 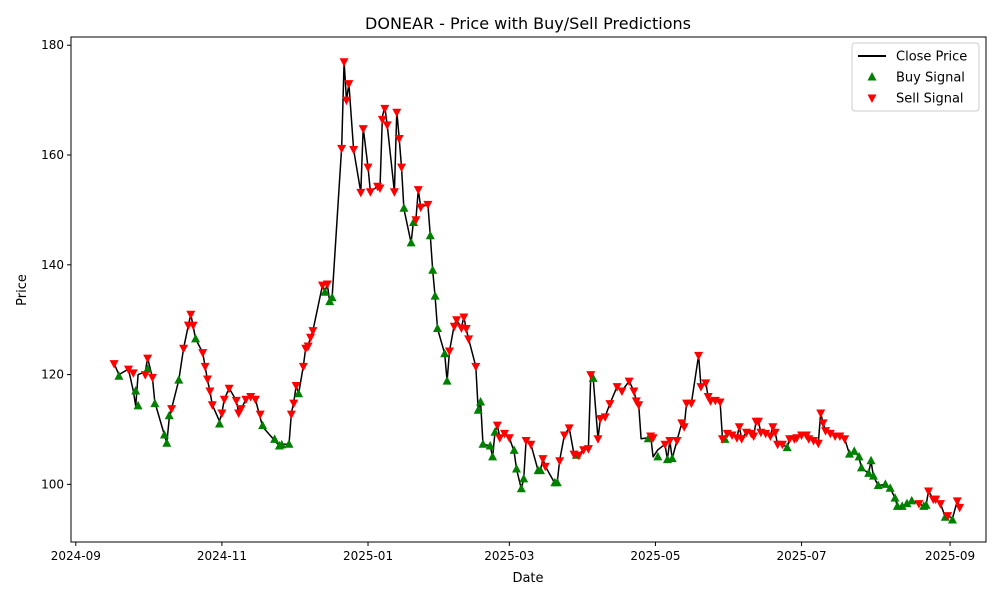 What do you see at coordinates (52, 265) in the screenshot?
I see `y-tick-label: 140` at bounding box center [52, 265].